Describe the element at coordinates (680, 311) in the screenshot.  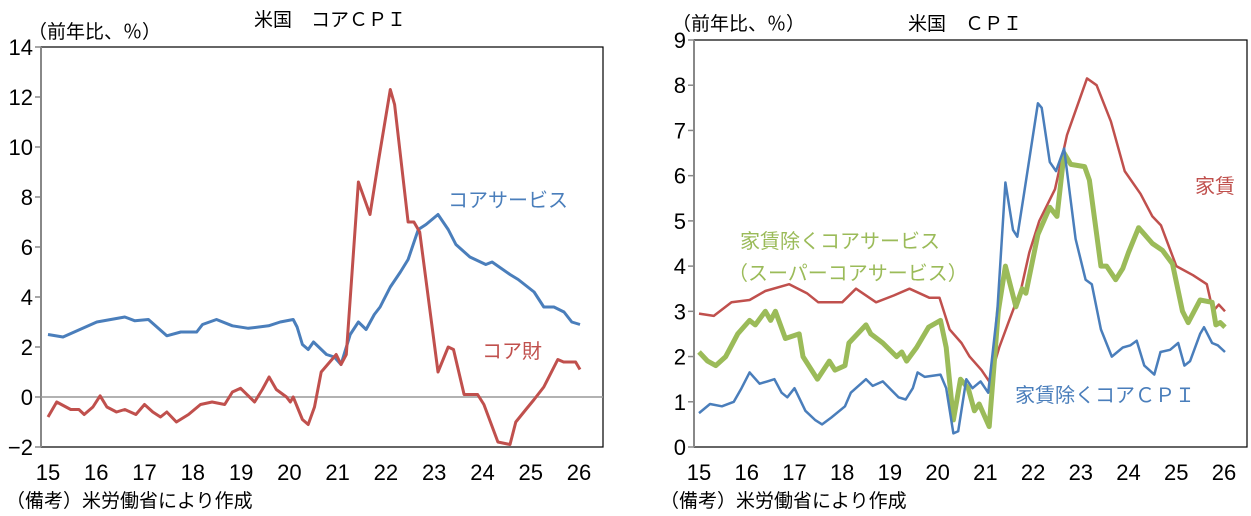
I see `y-tick-label: 3` at that location.